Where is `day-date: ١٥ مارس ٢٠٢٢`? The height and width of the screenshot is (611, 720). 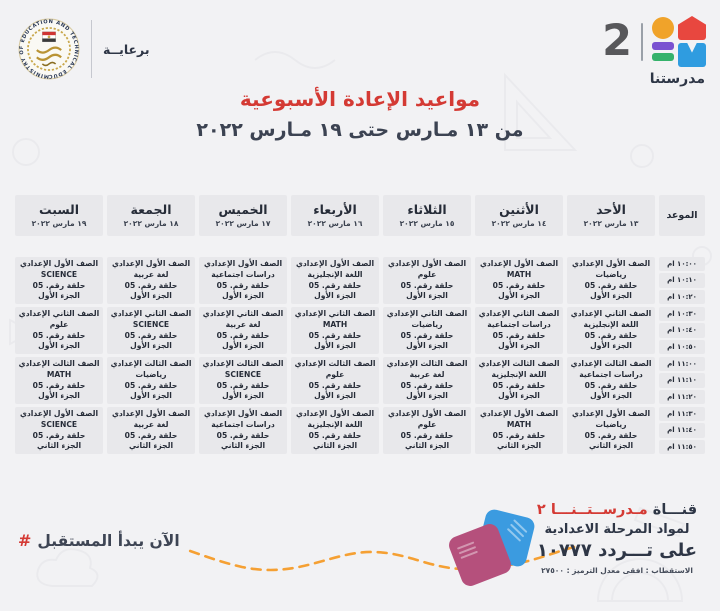 day-date: ١٥ مارس ٢٠٢٢ is located at coordinates (427, 224).